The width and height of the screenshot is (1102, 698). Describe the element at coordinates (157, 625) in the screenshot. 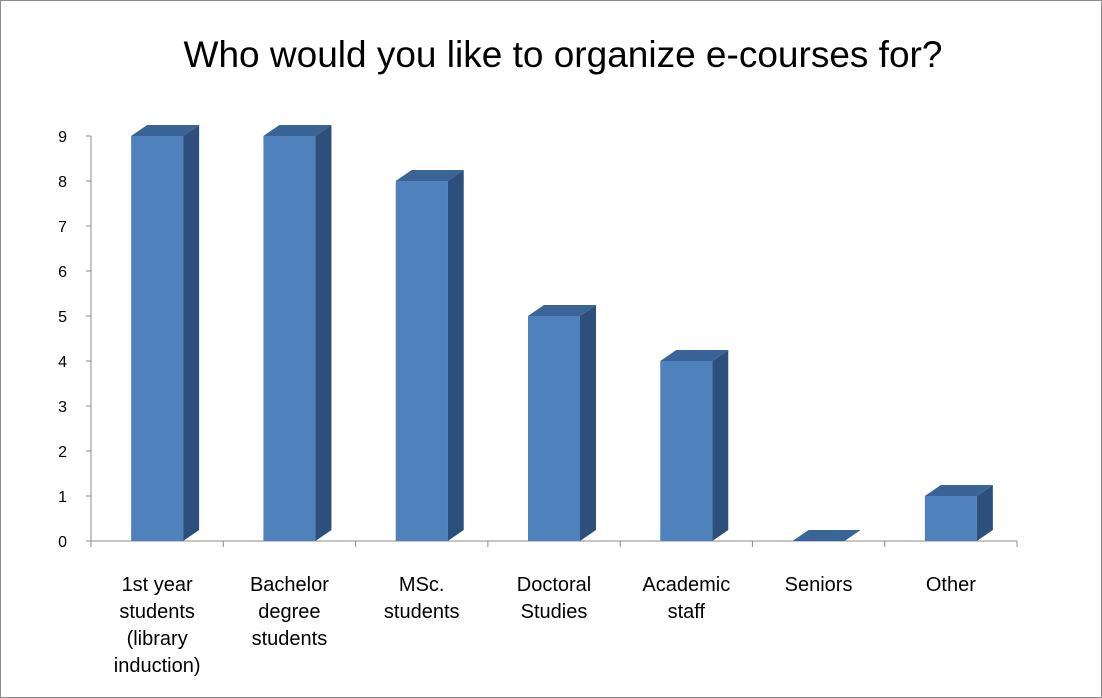

I see `x-category-label: 1st year students (library induction)` at that location.